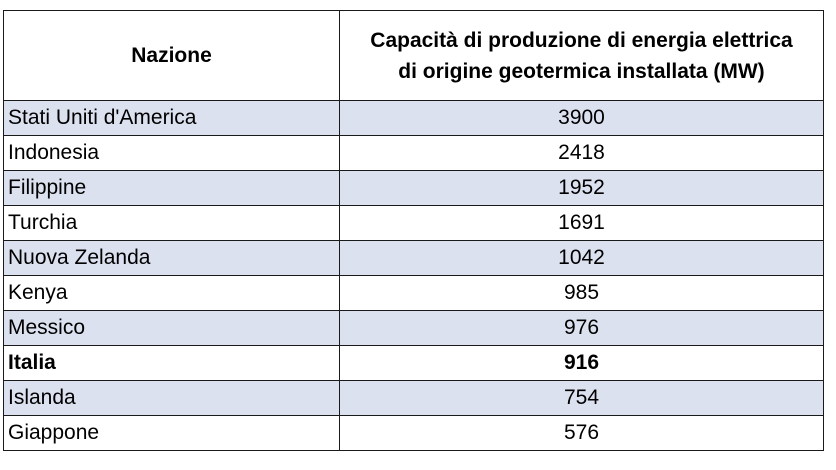 The height and width of the screenshot is (470, 836). Describe the element at coordinates (581, 363) in the screenshot. I see `capacity-cell: 916` at that location.